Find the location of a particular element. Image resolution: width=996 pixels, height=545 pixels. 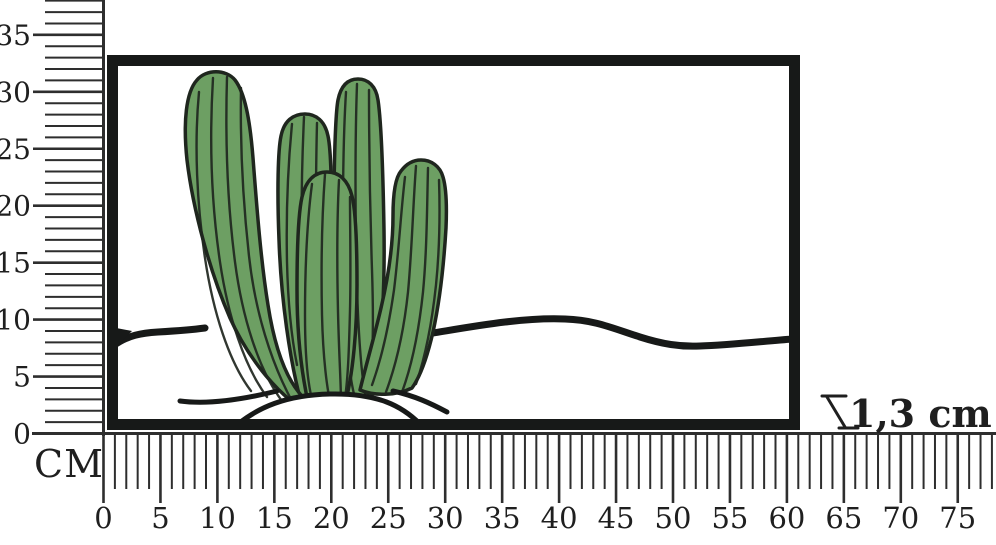

depth-label: 1,3 cm is located at coordinates (920, 413).